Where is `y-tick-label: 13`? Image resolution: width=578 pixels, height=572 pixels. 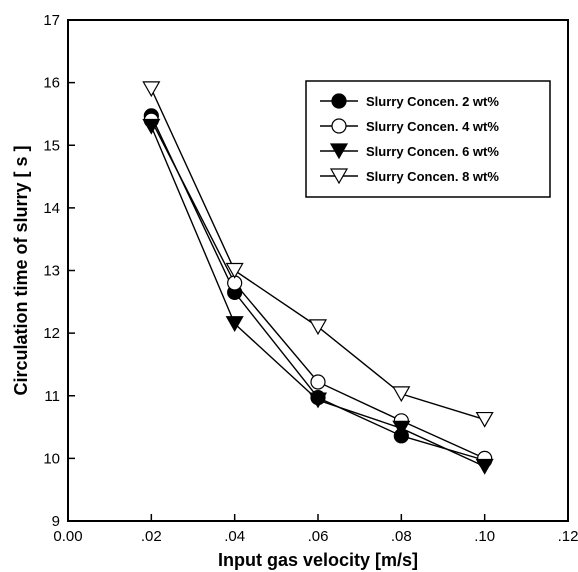
y-tick-label: 13 is located at coordinates (51, 271).